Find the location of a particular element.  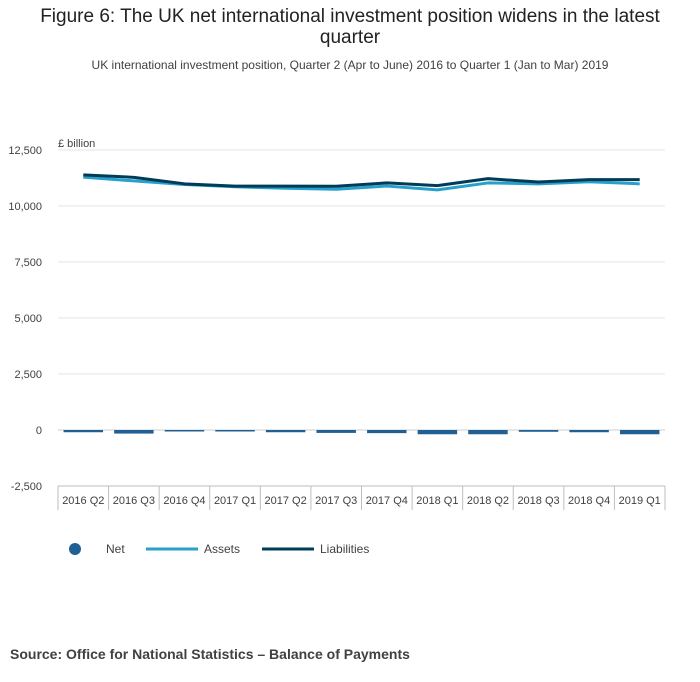

x-tick-label: 2016 Q4 is located at coordinates (184, 501).